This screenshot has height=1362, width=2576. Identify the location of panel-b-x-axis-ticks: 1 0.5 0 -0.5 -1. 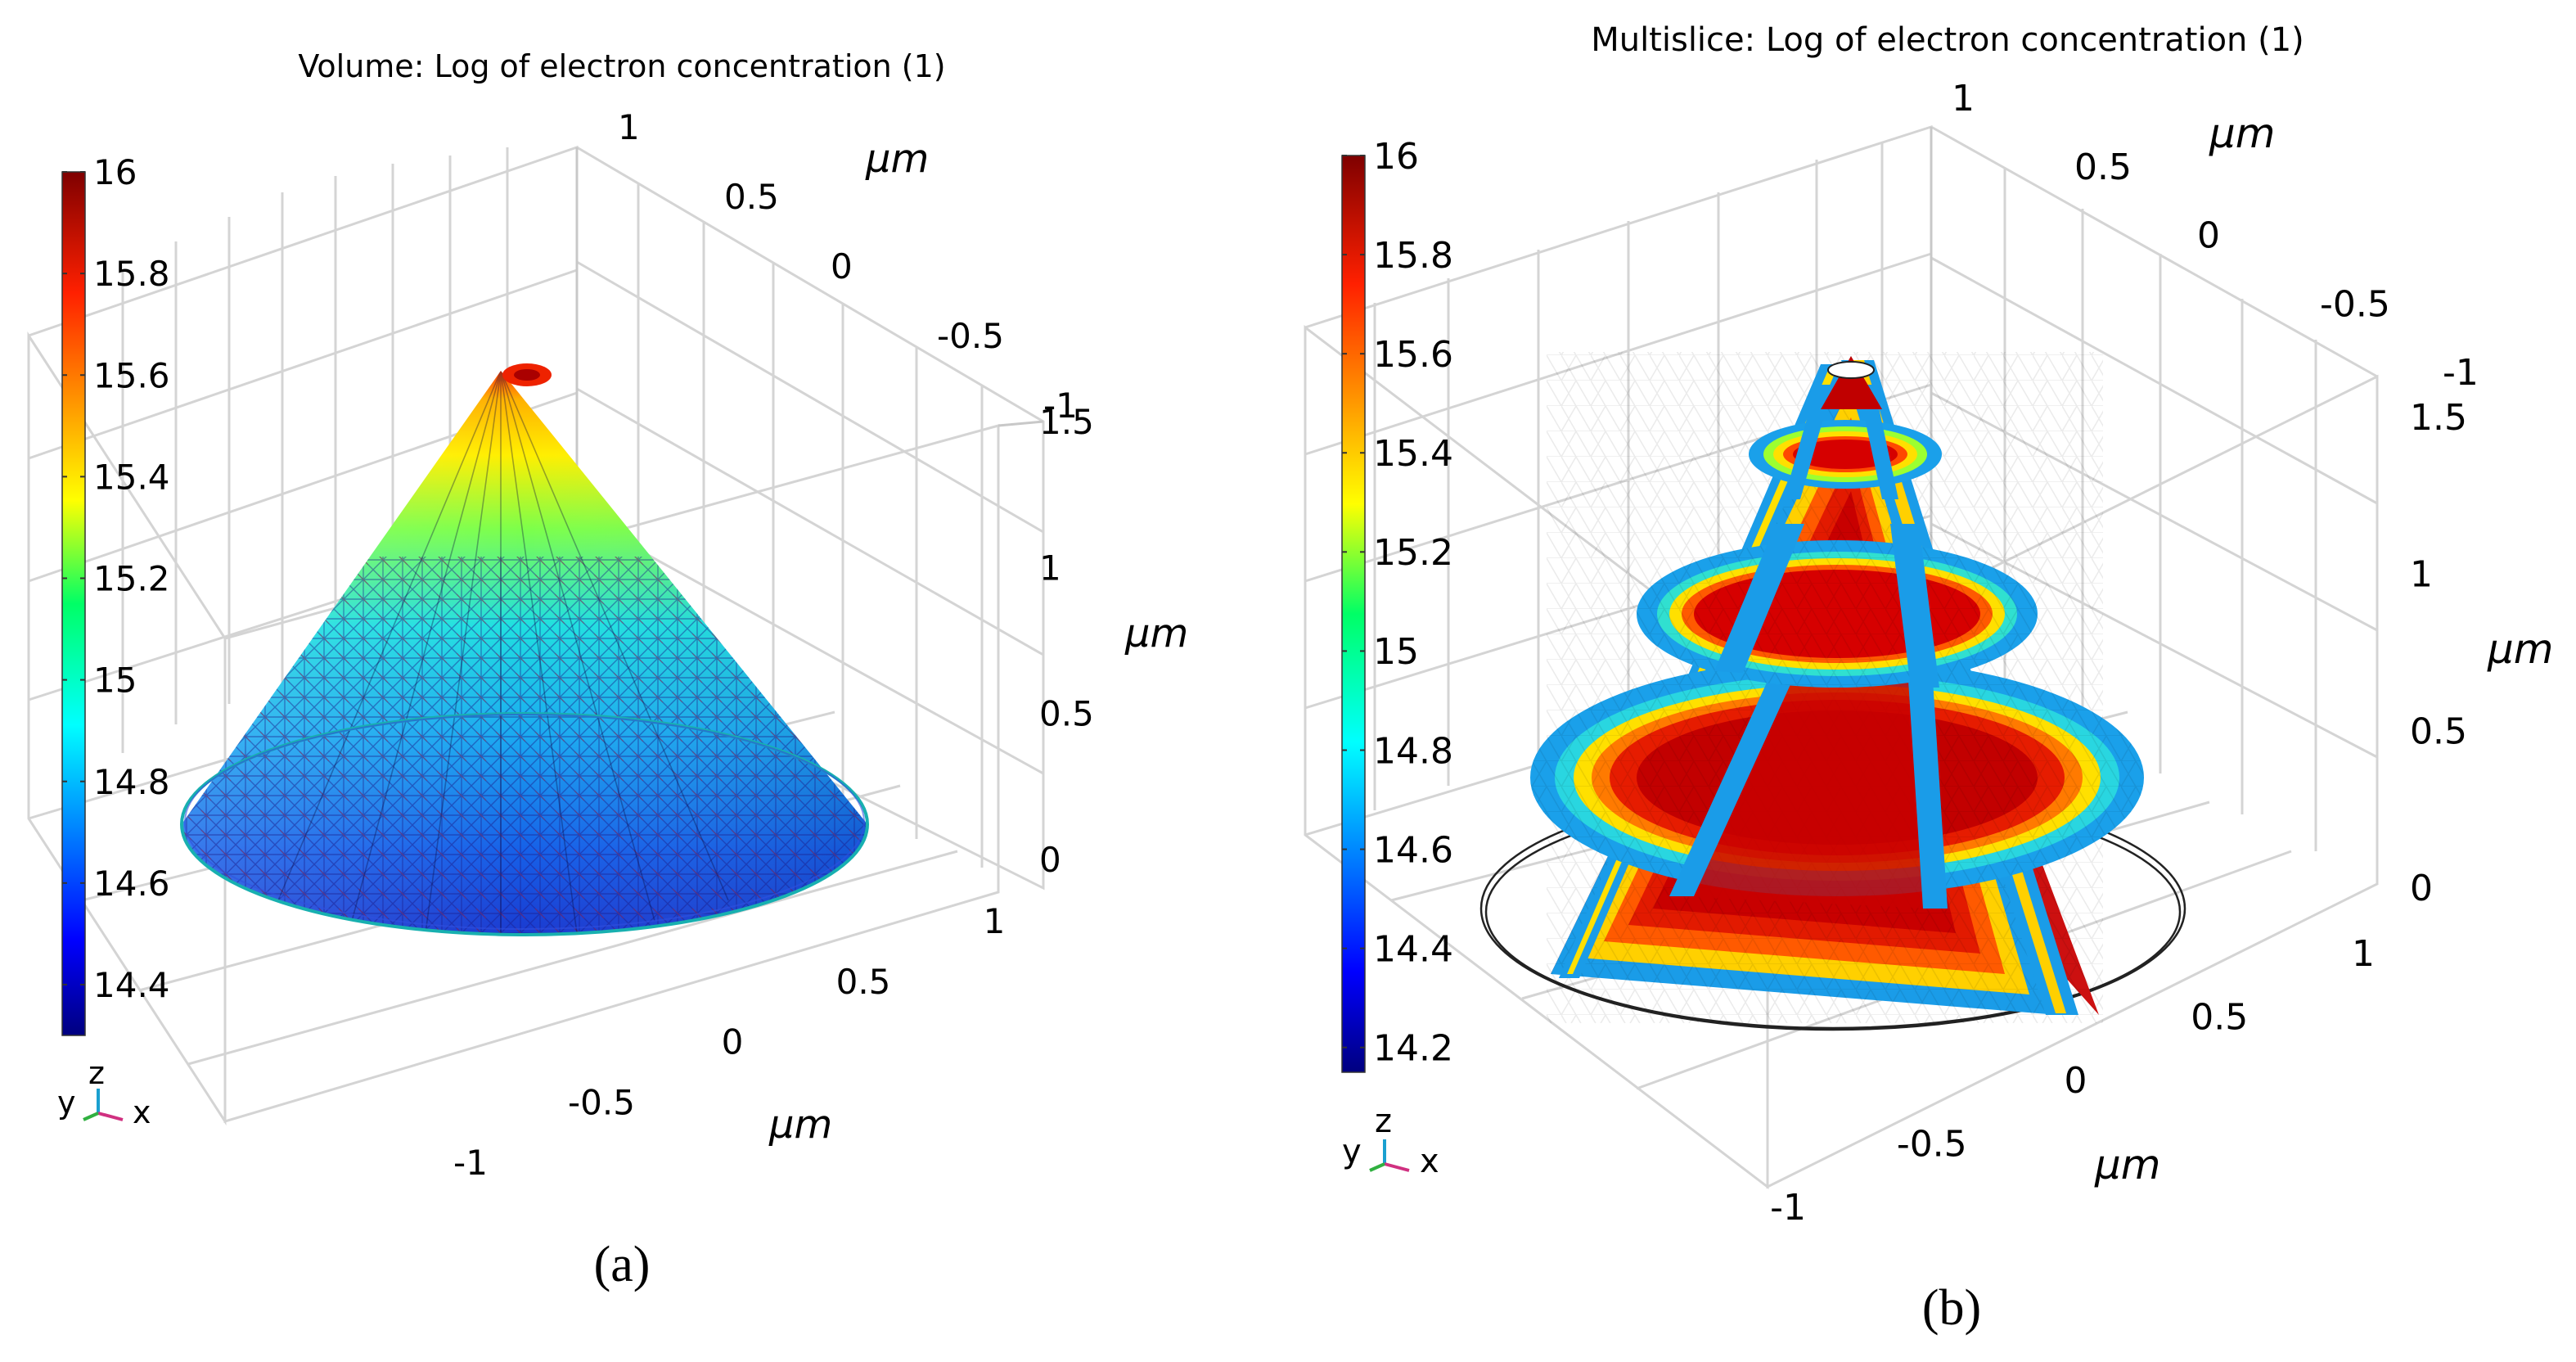
(2072, 1081).